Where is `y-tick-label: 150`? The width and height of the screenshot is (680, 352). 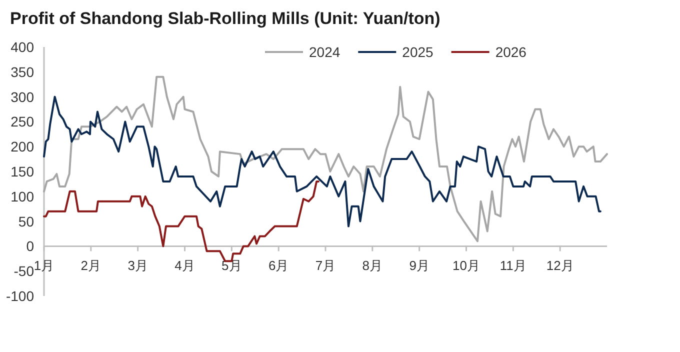
y-tick-label: 150 is located at coordinates (22, 172).